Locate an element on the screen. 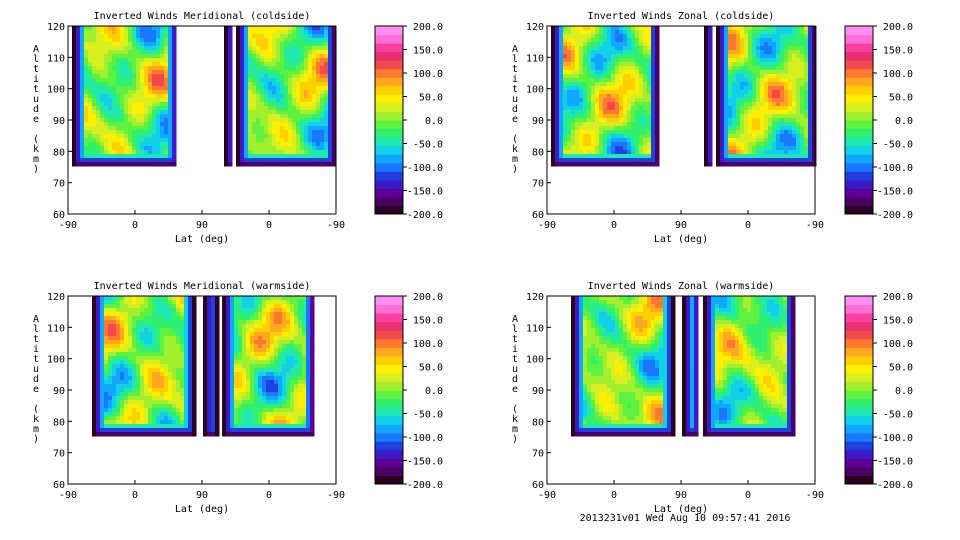 The width and height of the screenshot is (960, 540). colorbar-swatch is located at coordinates (859, 73).